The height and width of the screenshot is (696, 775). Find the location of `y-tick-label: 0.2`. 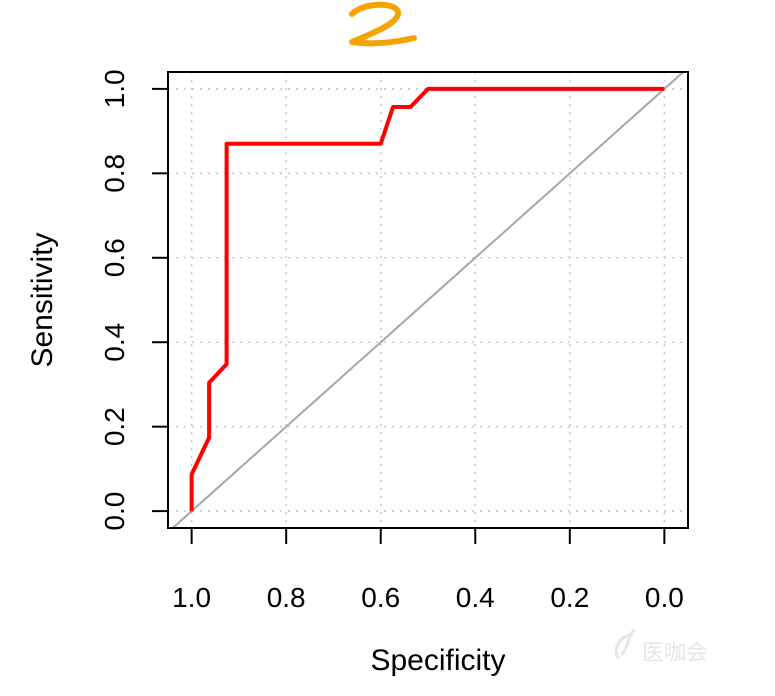

y-tick-label: 0.2 is located at coordinates (114, 426).